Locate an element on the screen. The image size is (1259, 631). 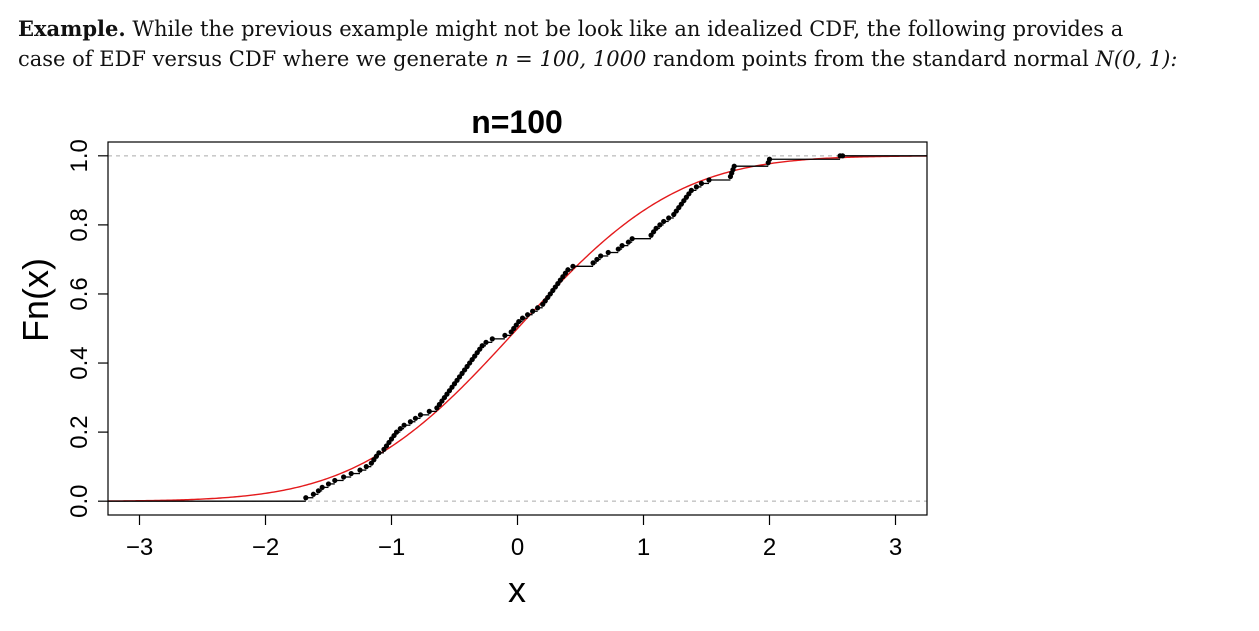
x-axis-label: x is located at coordinates (517, 589).